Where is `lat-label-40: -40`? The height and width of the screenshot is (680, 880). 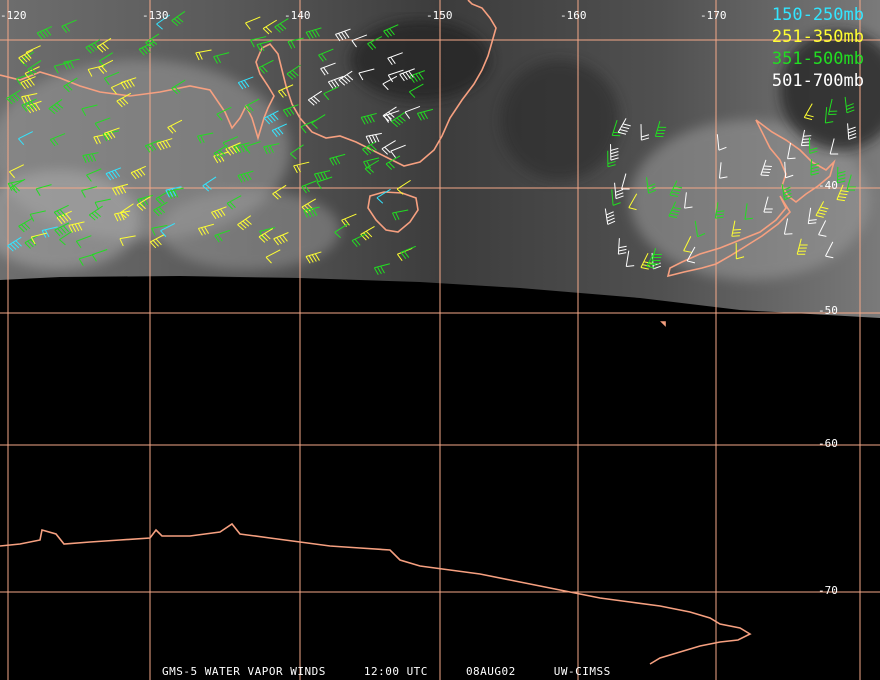
lat-label-40: -40 is located at coordinates (828, 185).